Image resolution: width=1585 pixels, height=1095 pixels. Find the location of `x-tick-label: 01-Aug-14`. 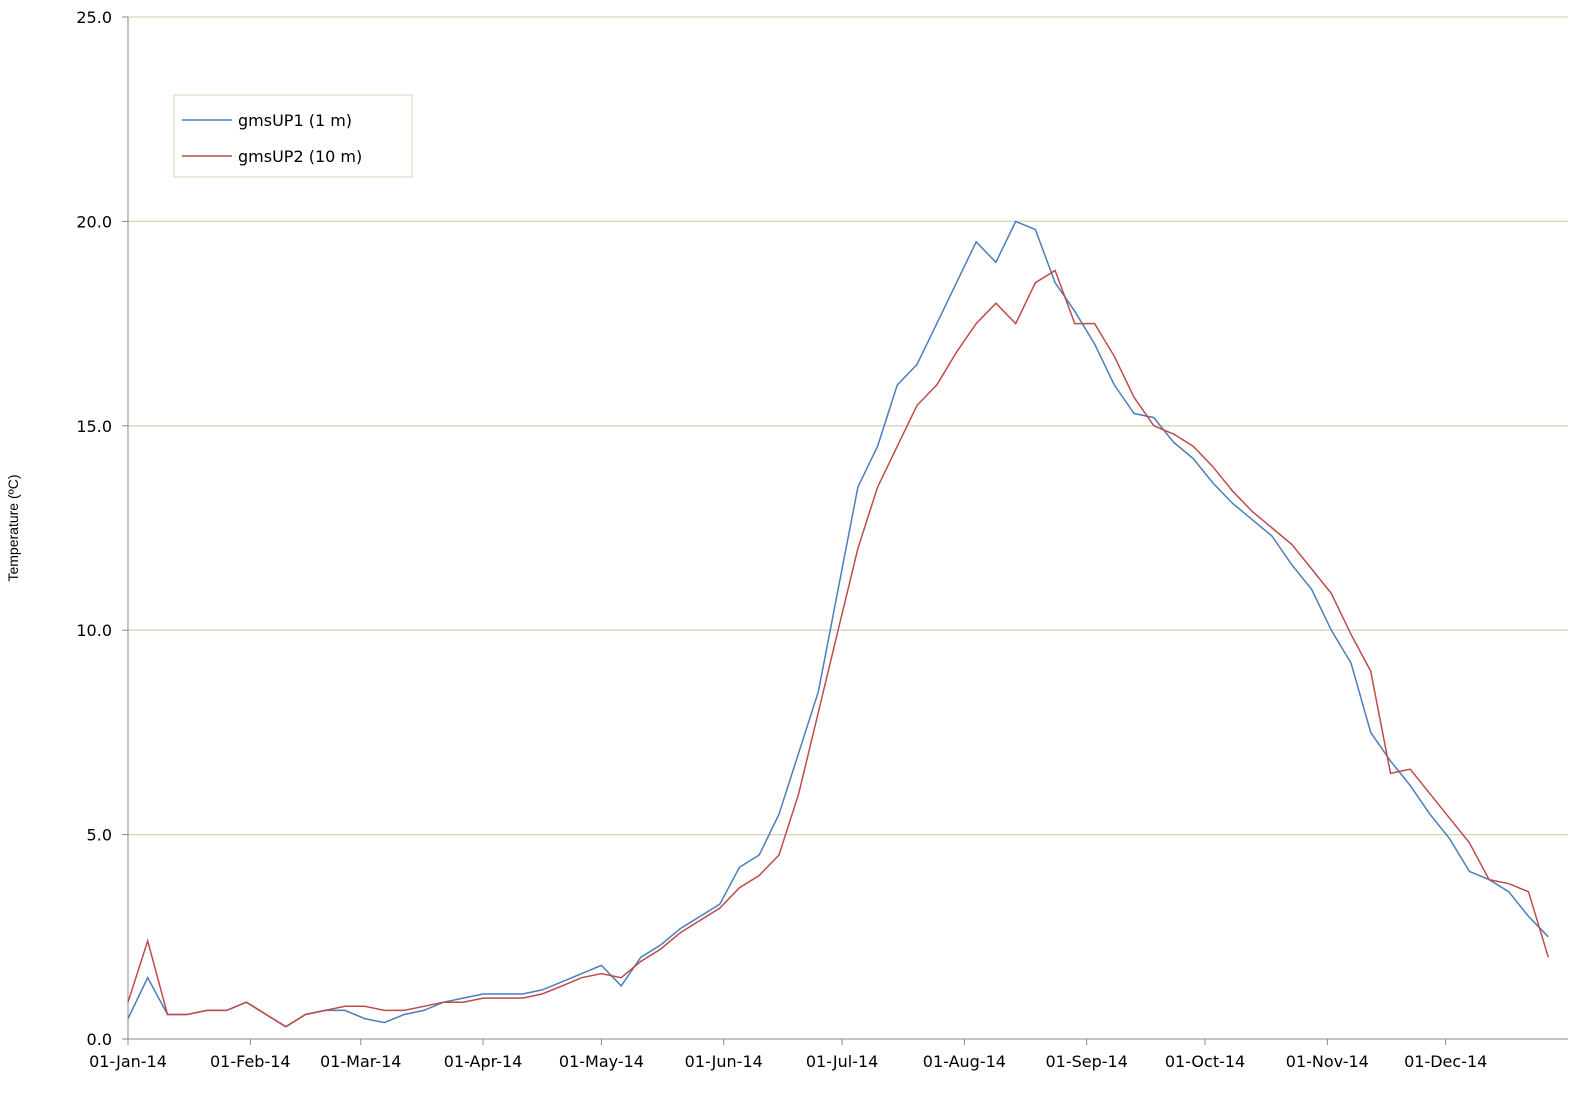

x-tick-label: 01-Aug-14 is located at coordinates (964, 1061).